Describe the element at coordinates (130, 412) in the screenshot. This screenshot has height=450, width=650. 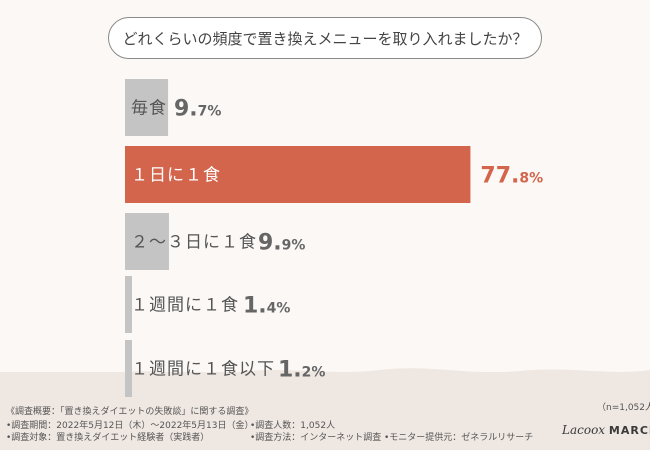
I see `survey-title: 《調査概要：「置き換えダイエットの失敗談」に関する調査》` at that location.